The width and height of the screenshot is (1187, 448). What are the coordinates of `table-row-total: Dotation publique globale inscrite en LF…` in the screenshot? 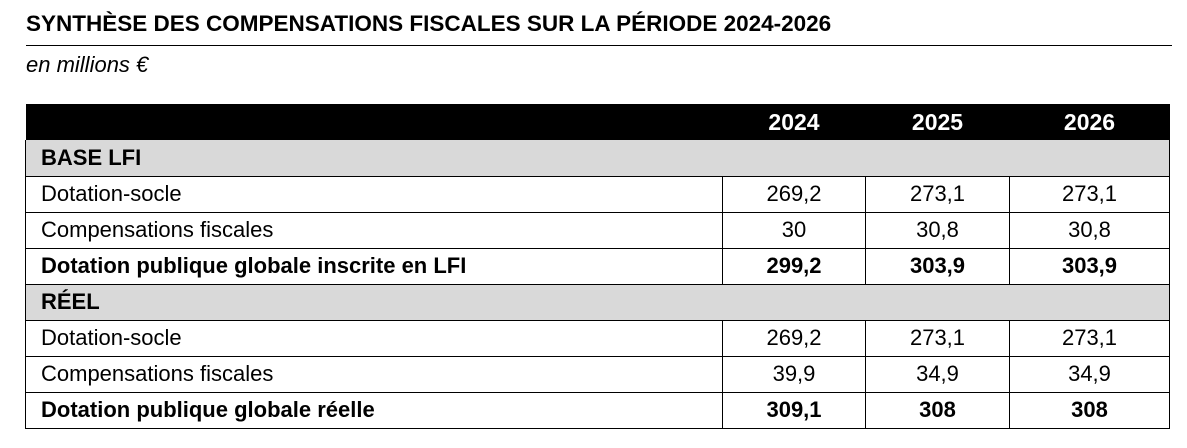 It's located at (597, 266).